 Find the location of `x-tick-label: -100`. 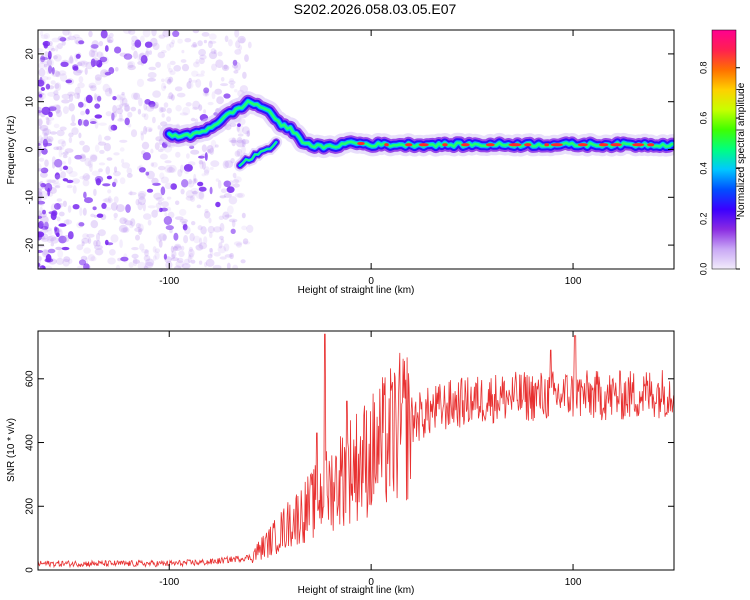

x-tick-label: -100 is located at coordinates (169, 281).